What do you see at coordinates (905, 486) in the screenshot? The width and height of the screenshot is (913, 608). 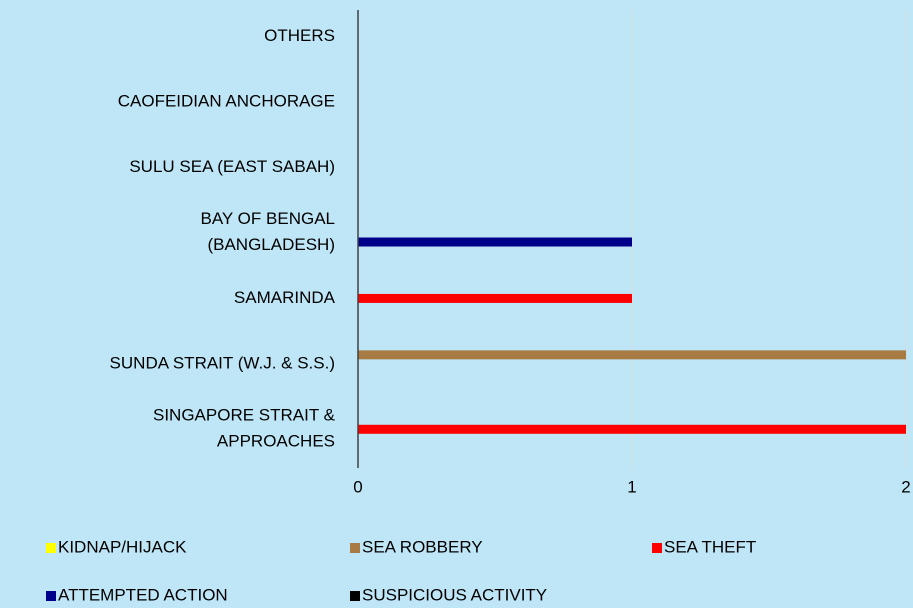 I see `x-tick-label: 2` at bounding box center [905, 486].